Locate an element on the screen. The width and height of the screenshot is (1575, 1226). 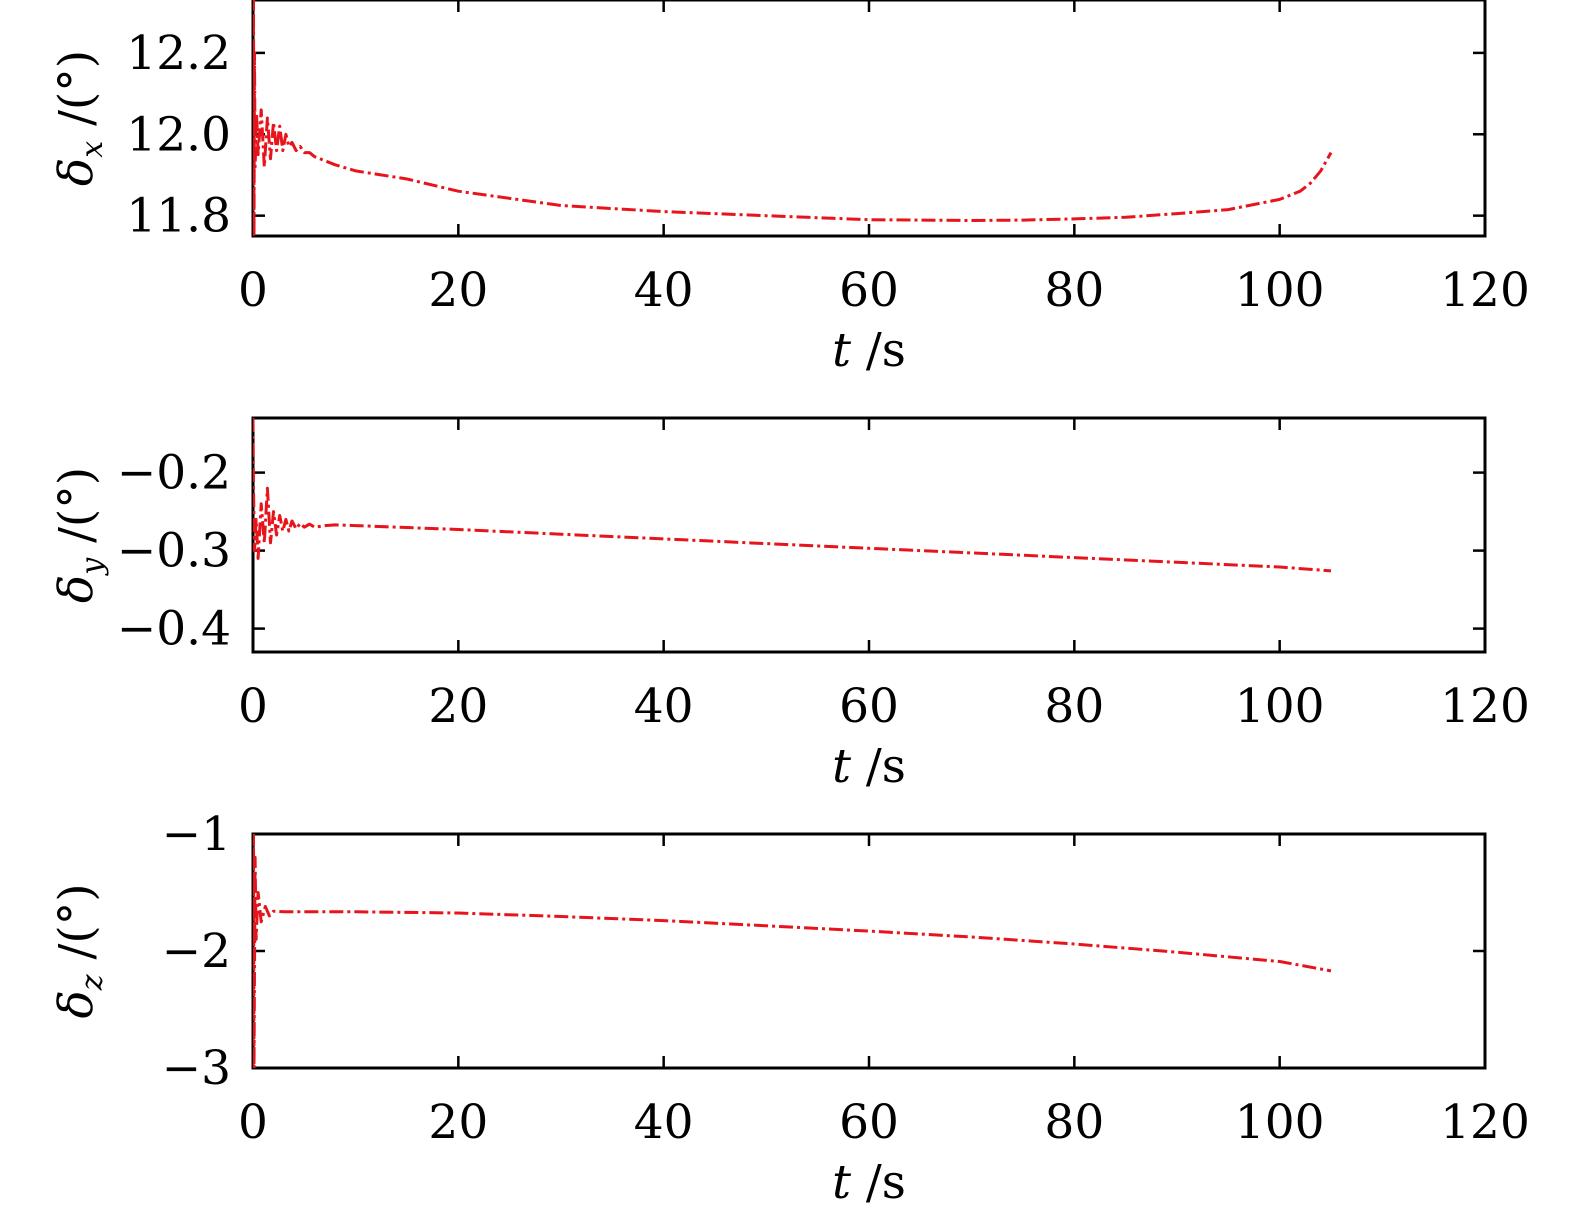
y-axis-label: δy /(°) is located at coordinates (79, 535).